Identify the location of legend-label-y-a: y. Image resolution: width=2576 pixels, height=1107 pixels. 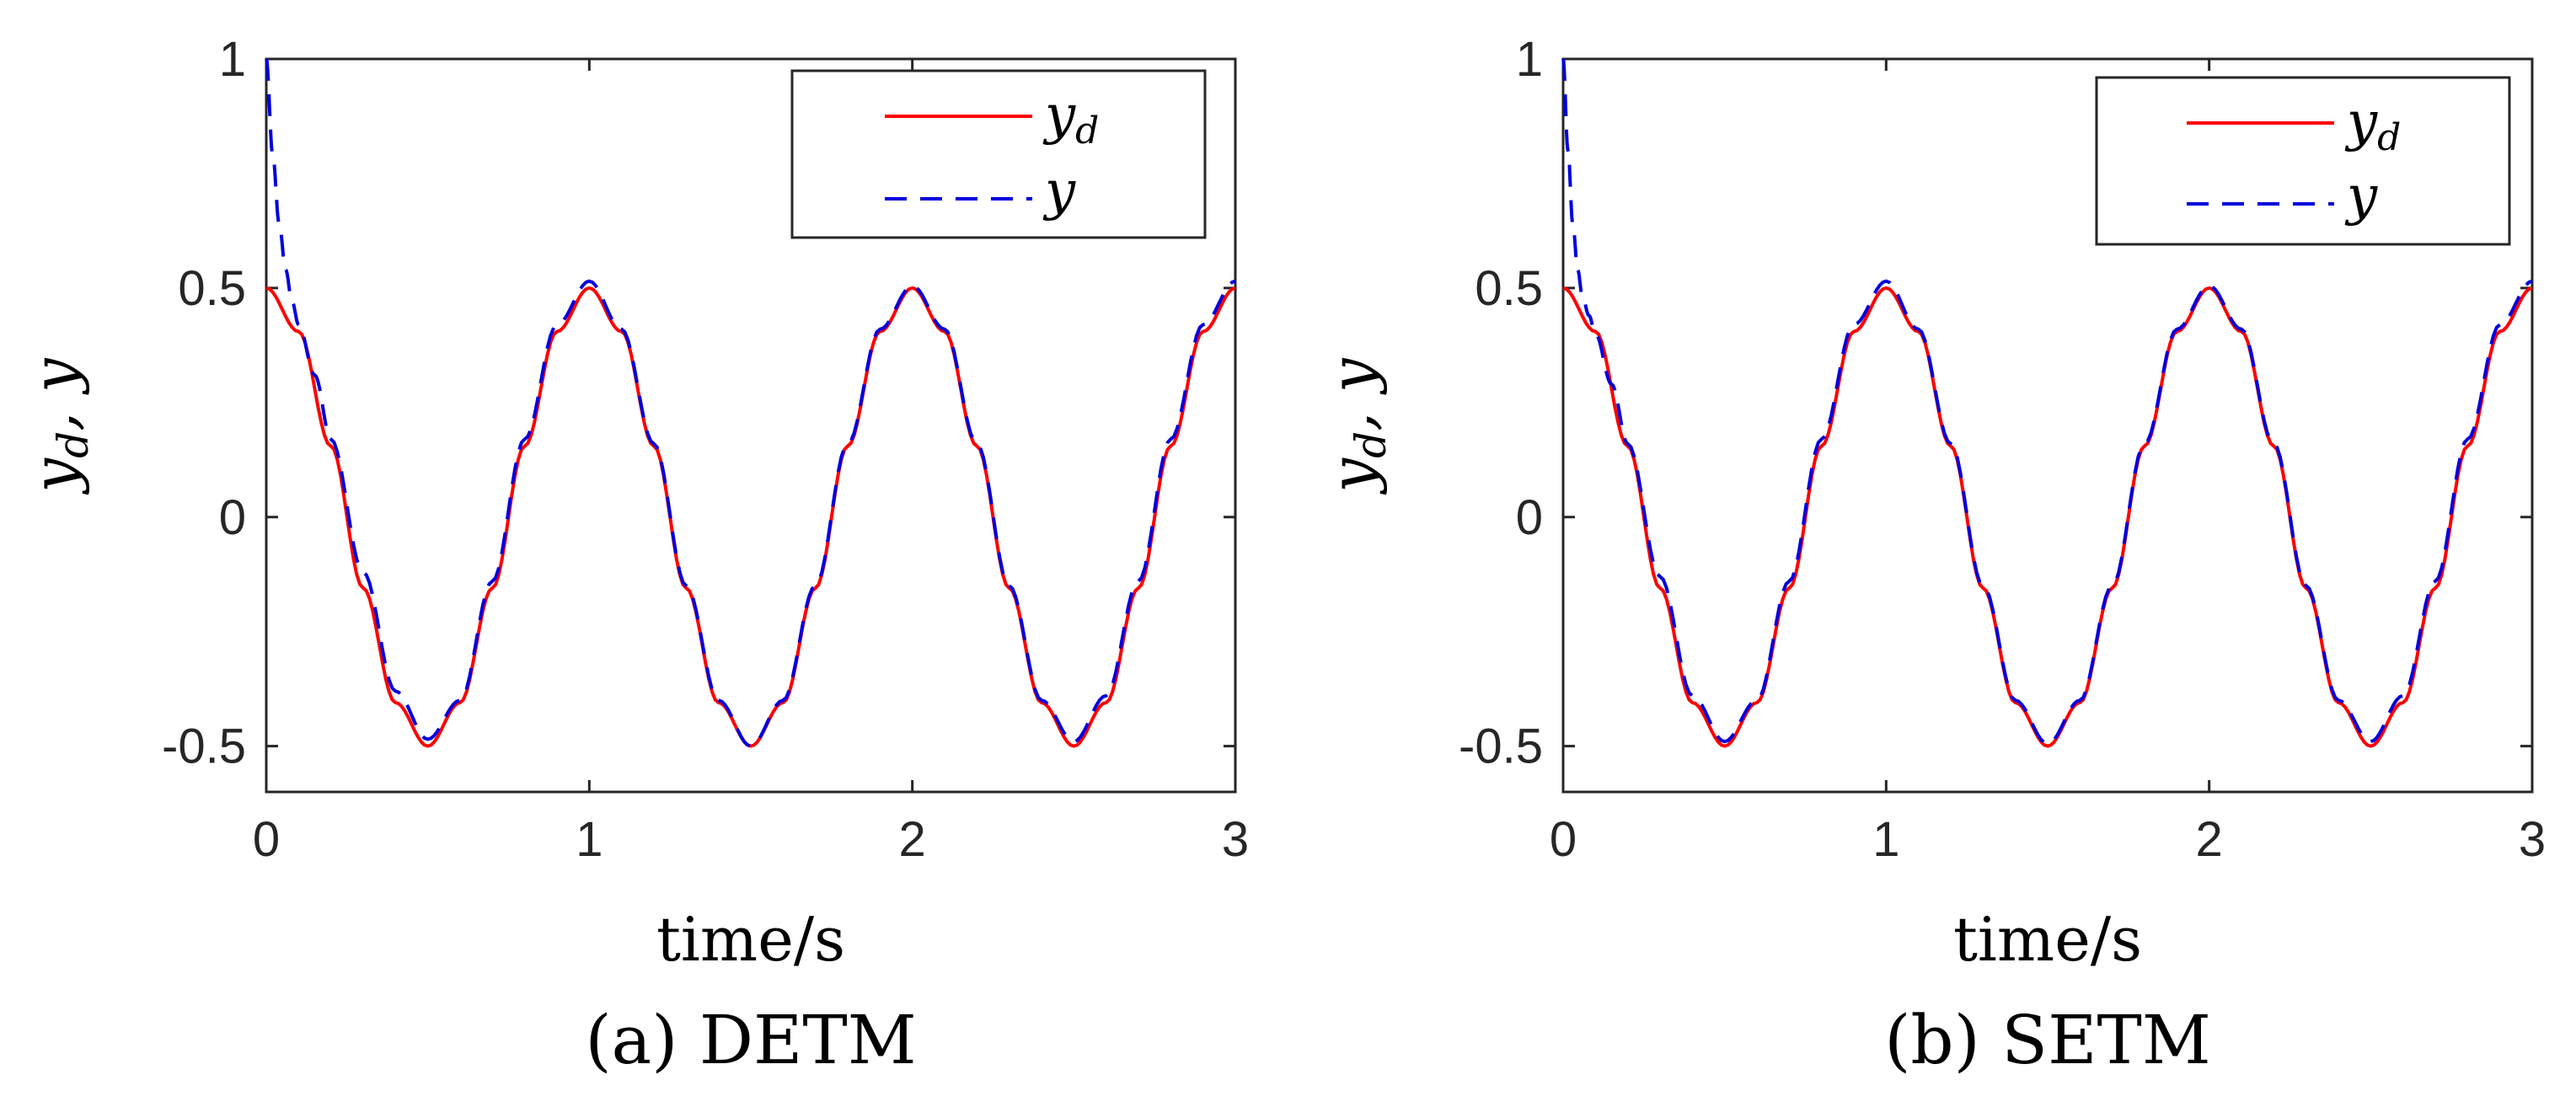
(1059, 191).